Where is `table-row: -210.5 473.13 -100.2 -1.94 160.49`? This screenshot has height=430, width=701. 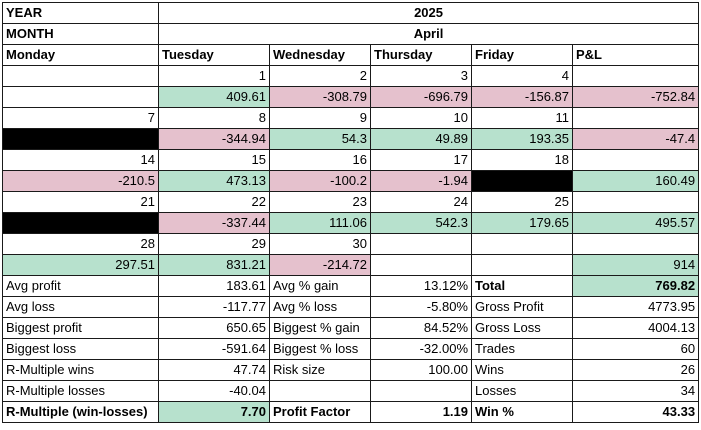
table-row: -210.5 473.13 -100.2 -1.94 160.49 is located at coordinates (351, 181).